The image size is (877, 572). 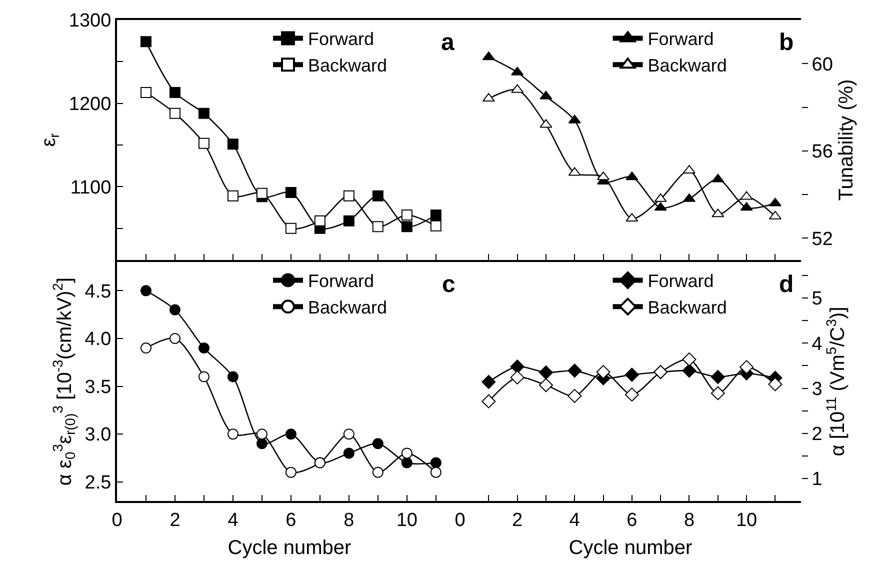 What do you see at coordinates (90, 104) in the screenshot?
I see `y-tick-label: 1200` at bounding box center [90, 104].